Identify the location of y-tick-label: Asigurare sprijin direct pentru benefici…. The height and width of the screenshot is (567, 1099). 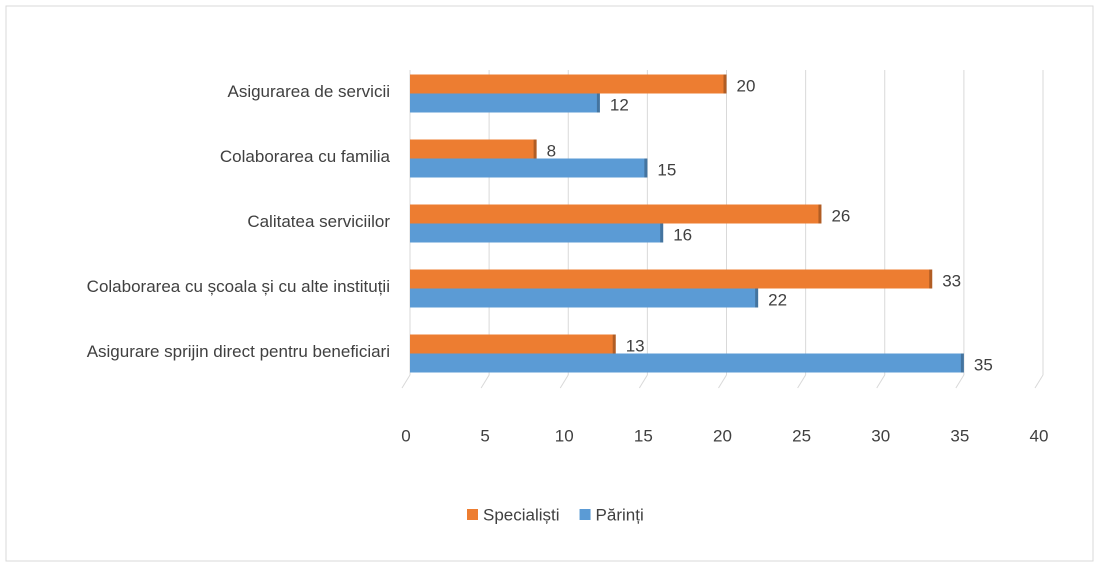
(238, 351).